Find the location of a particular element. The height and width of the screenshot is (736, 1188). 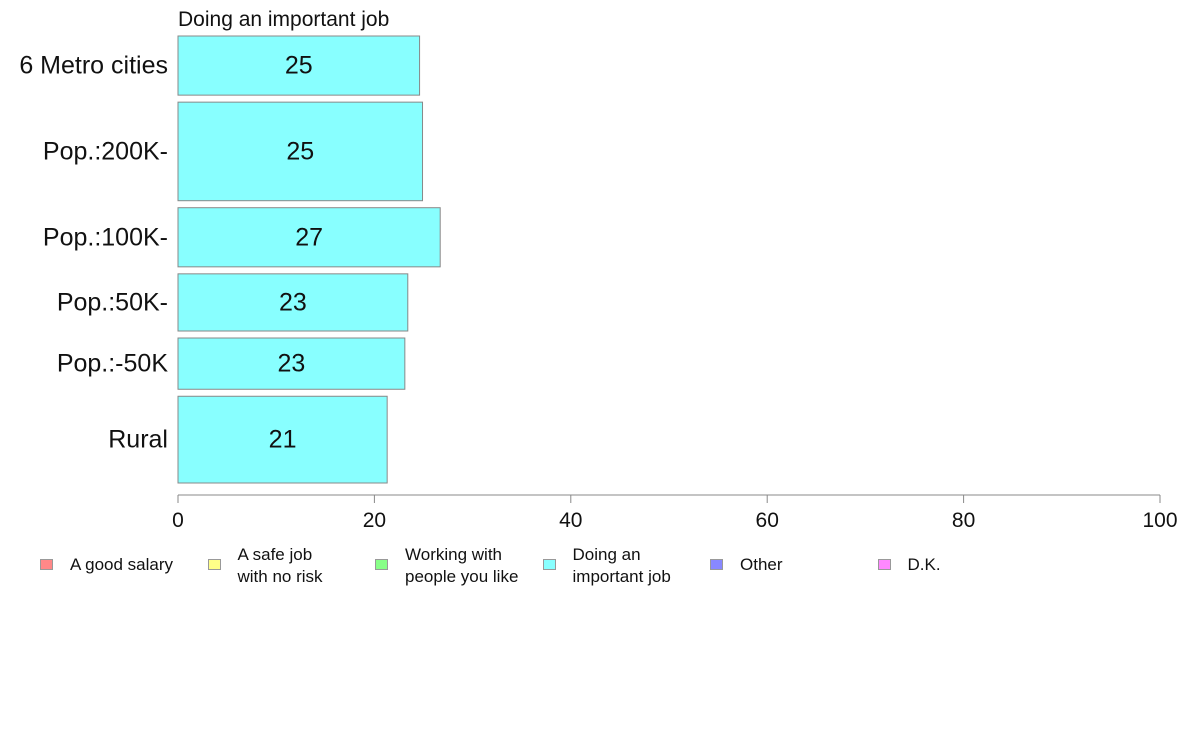

category-label: Pop.:200K- is located at coordinates (105, 151).